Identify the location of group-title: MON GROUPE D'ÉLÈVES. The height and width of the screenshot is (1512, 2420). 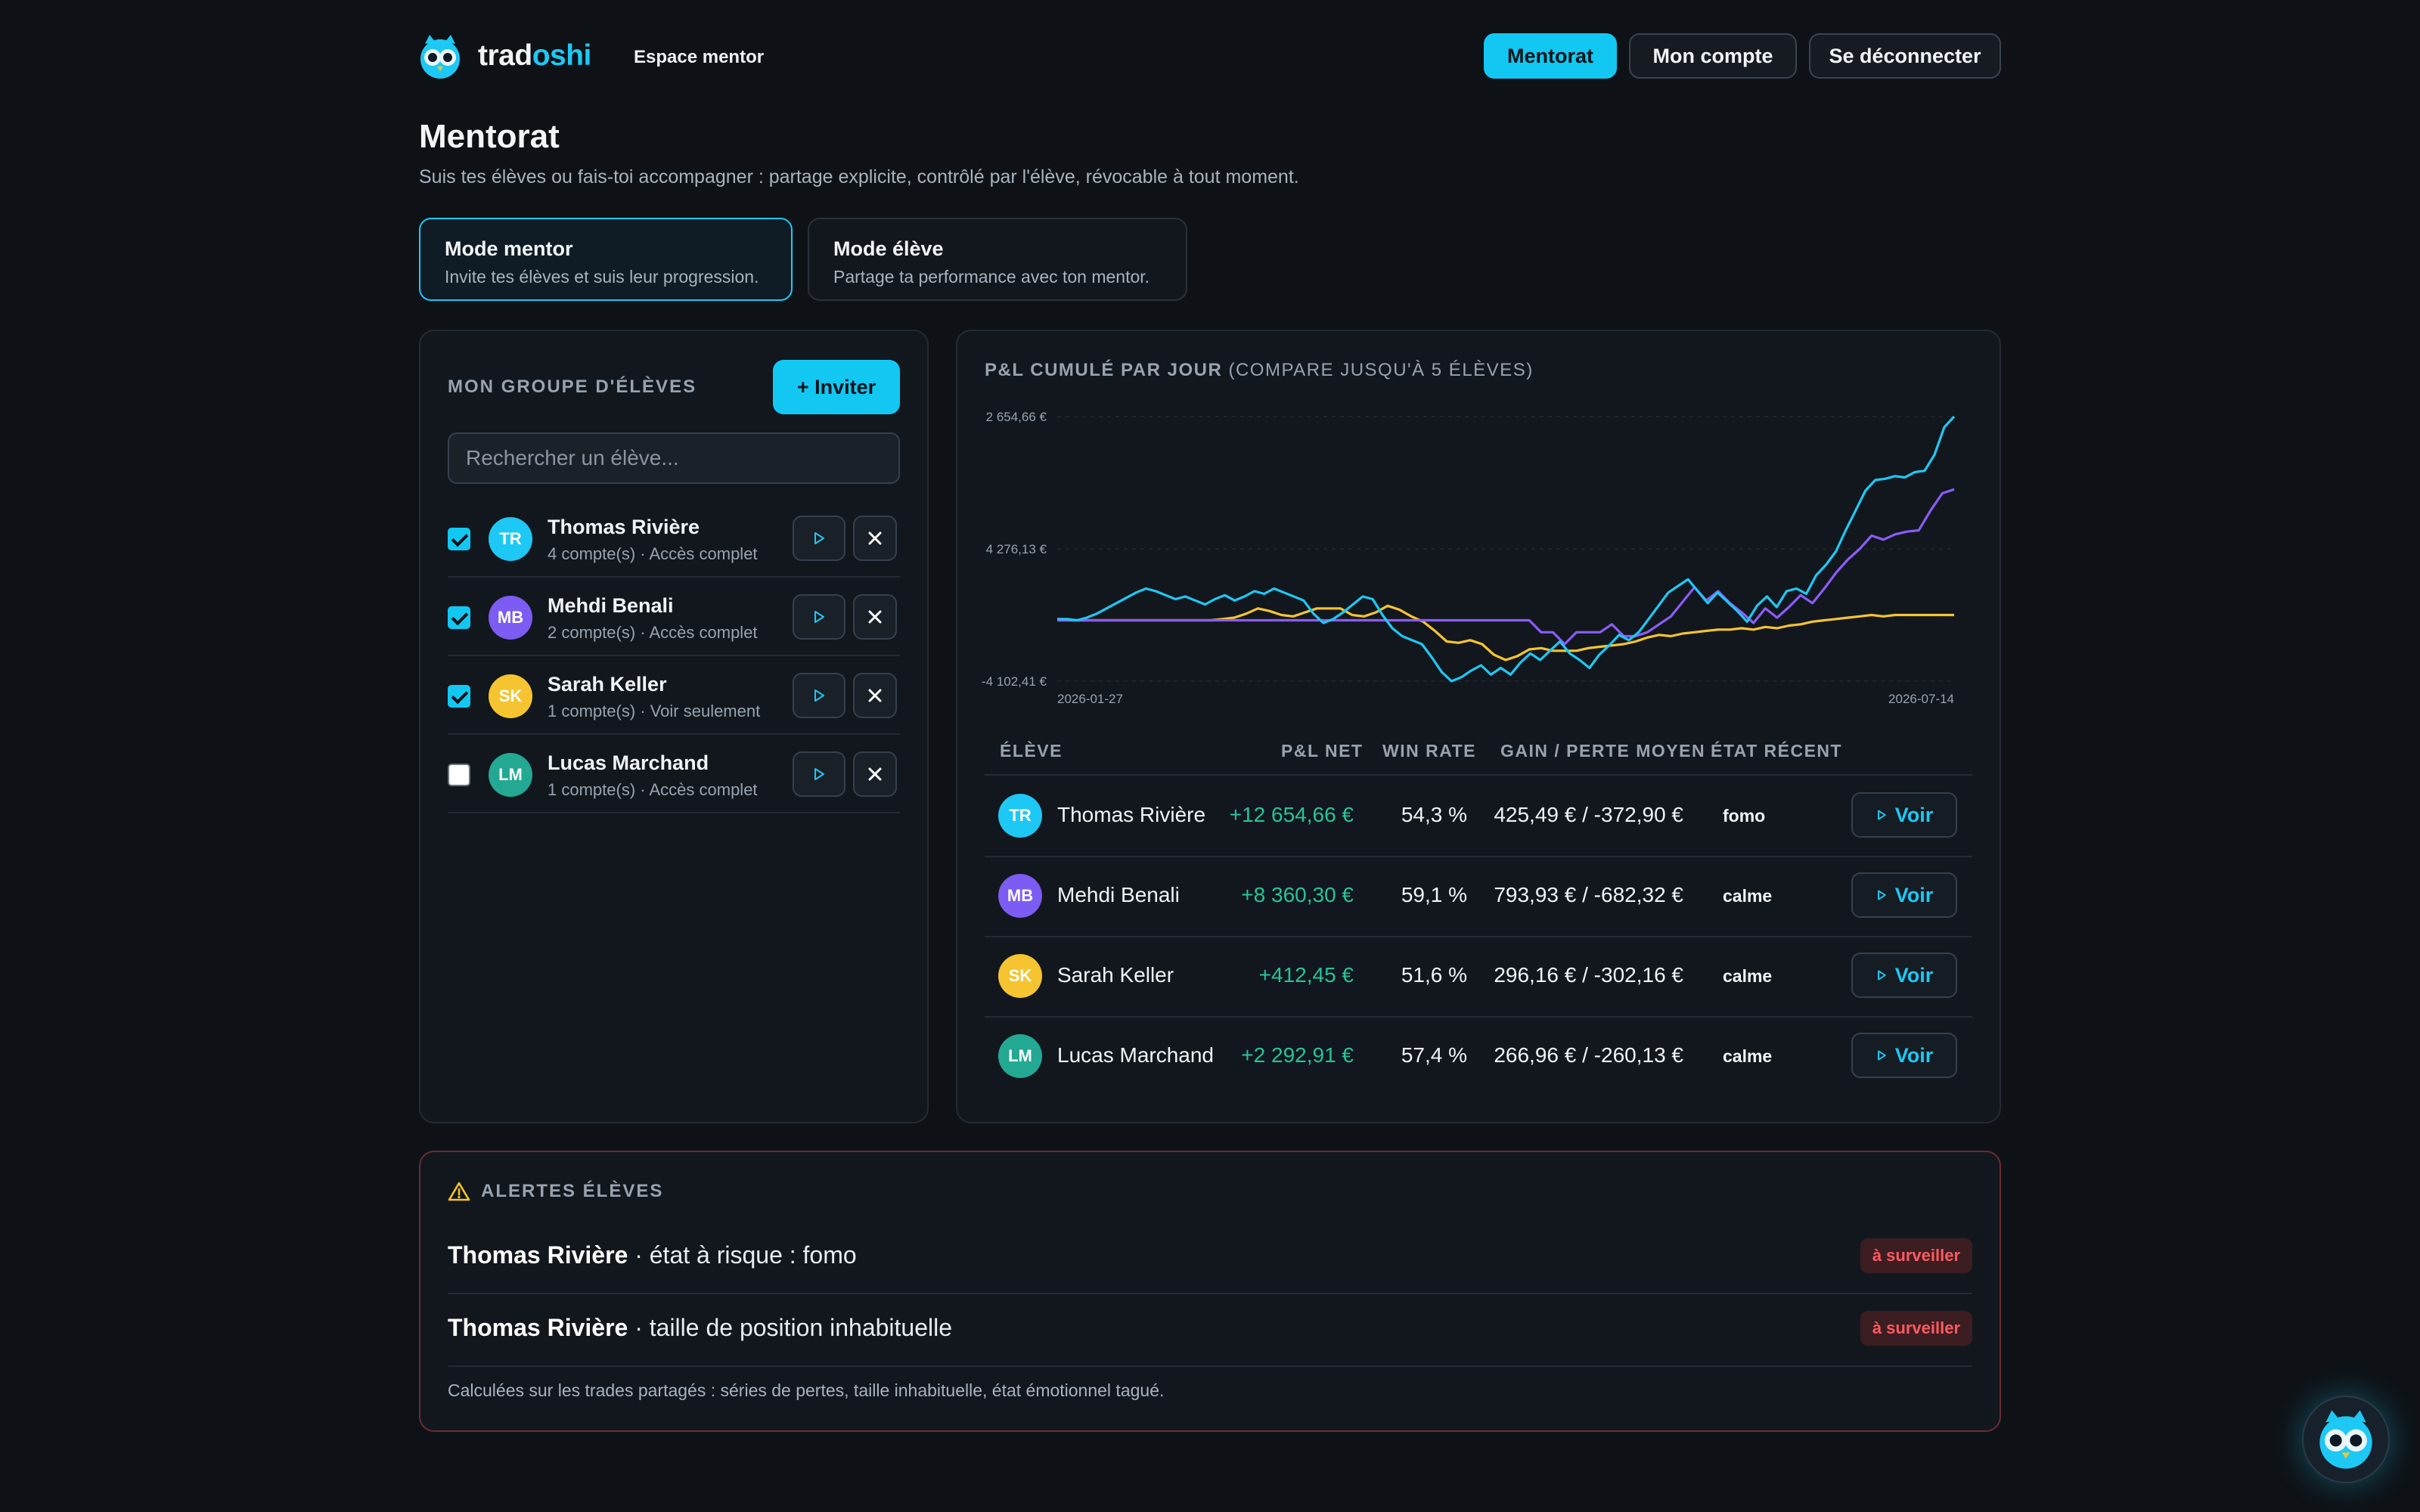
(572, 387).